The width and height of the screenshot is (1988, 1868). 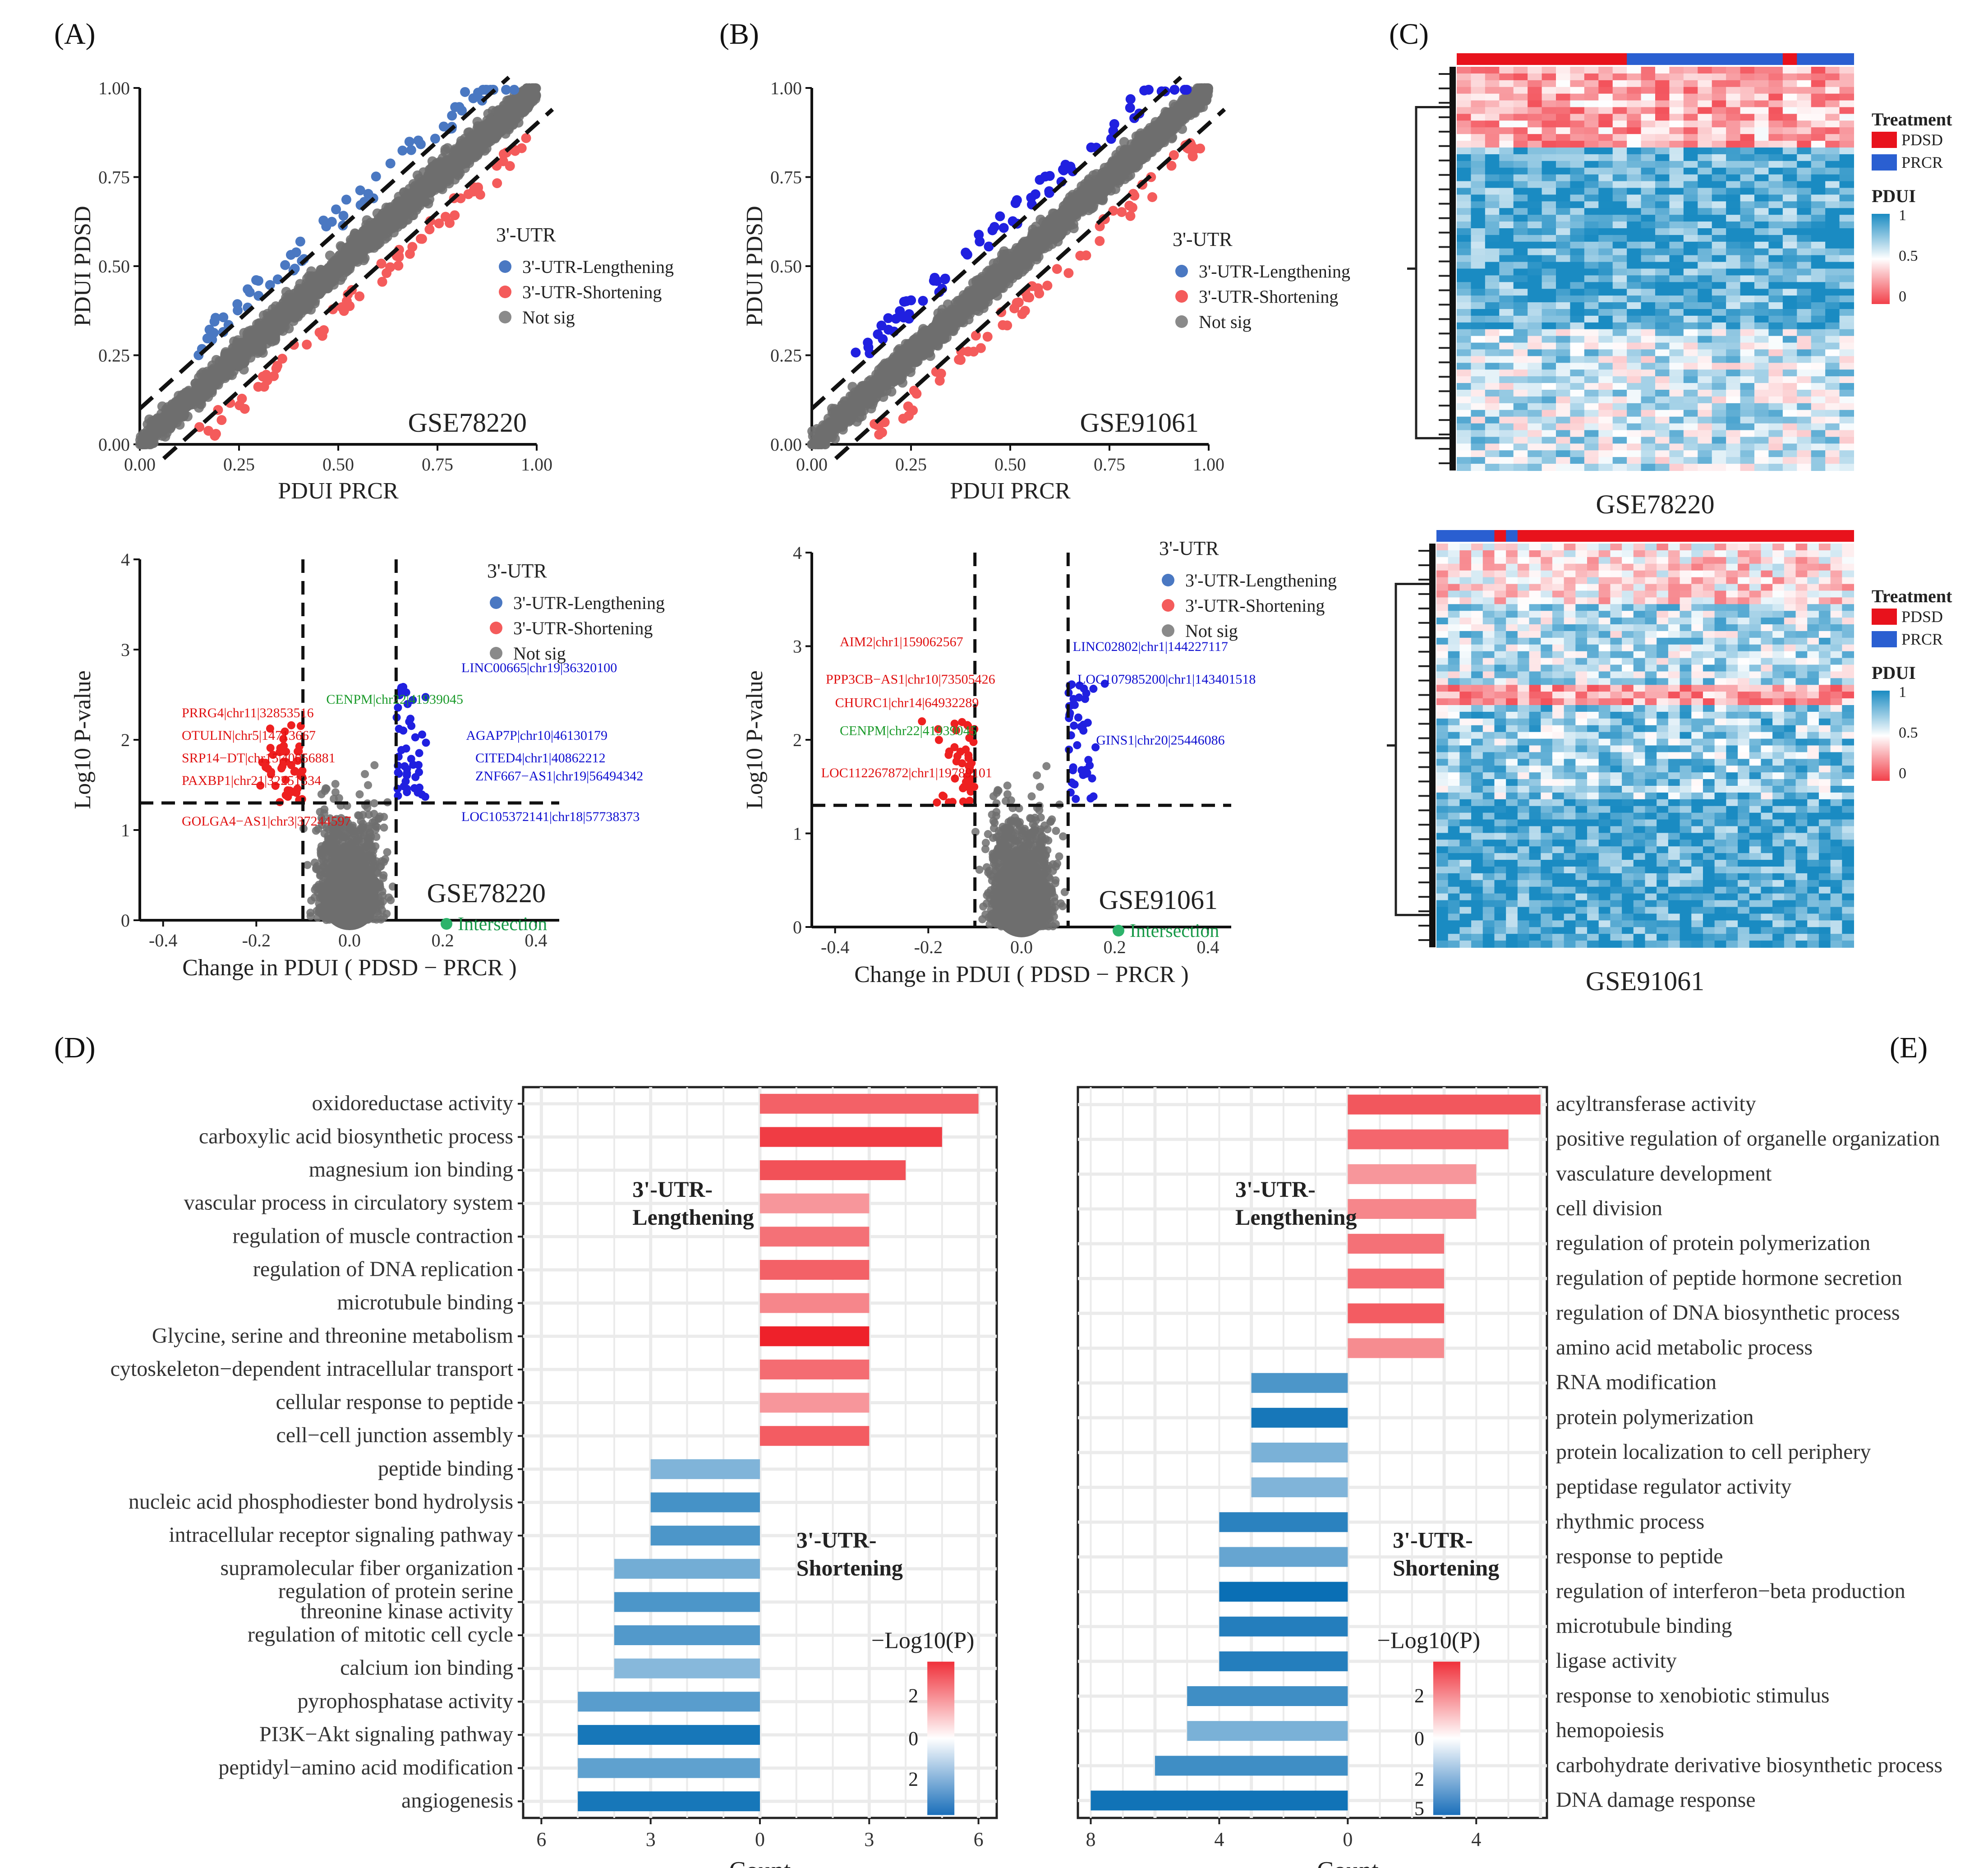 I want to click on not-sig-core, so click(x=1022, y=904).